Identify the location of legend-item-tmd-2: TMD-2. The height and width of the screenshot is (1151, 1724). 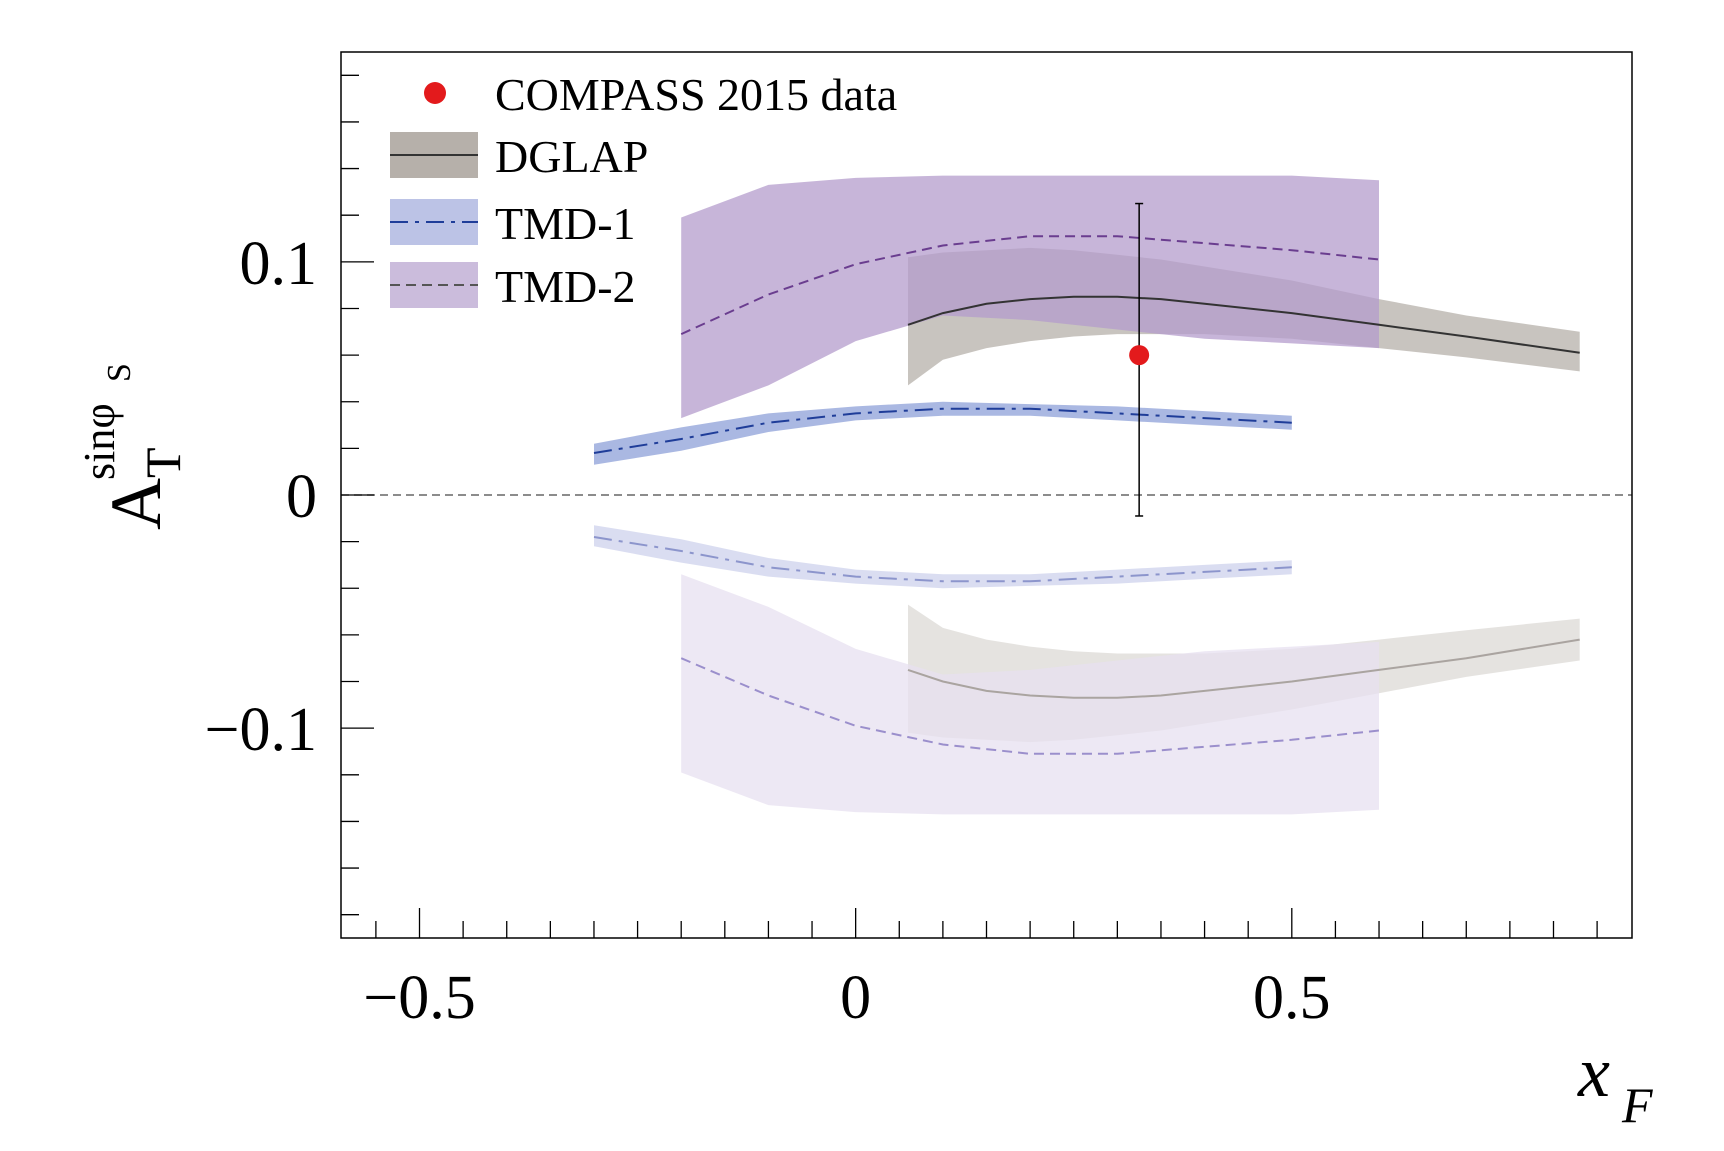
(513, 286).